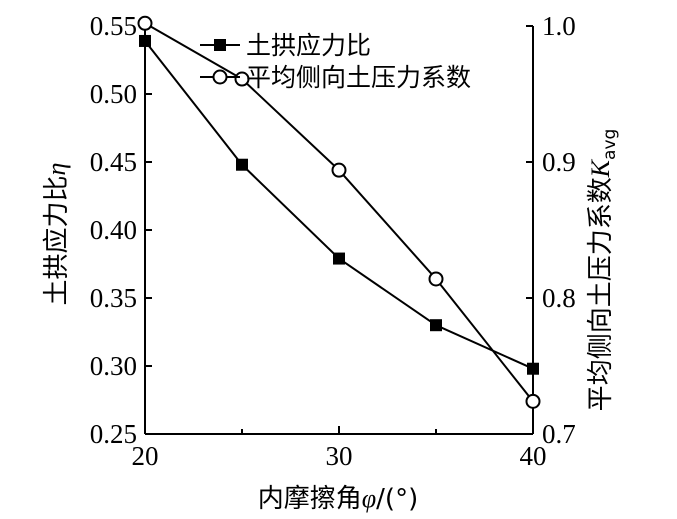  What do you see at coordinates (145, 456) in the screenshot?
I see `x-tick-label: 20` at bounding box center [145, 456].